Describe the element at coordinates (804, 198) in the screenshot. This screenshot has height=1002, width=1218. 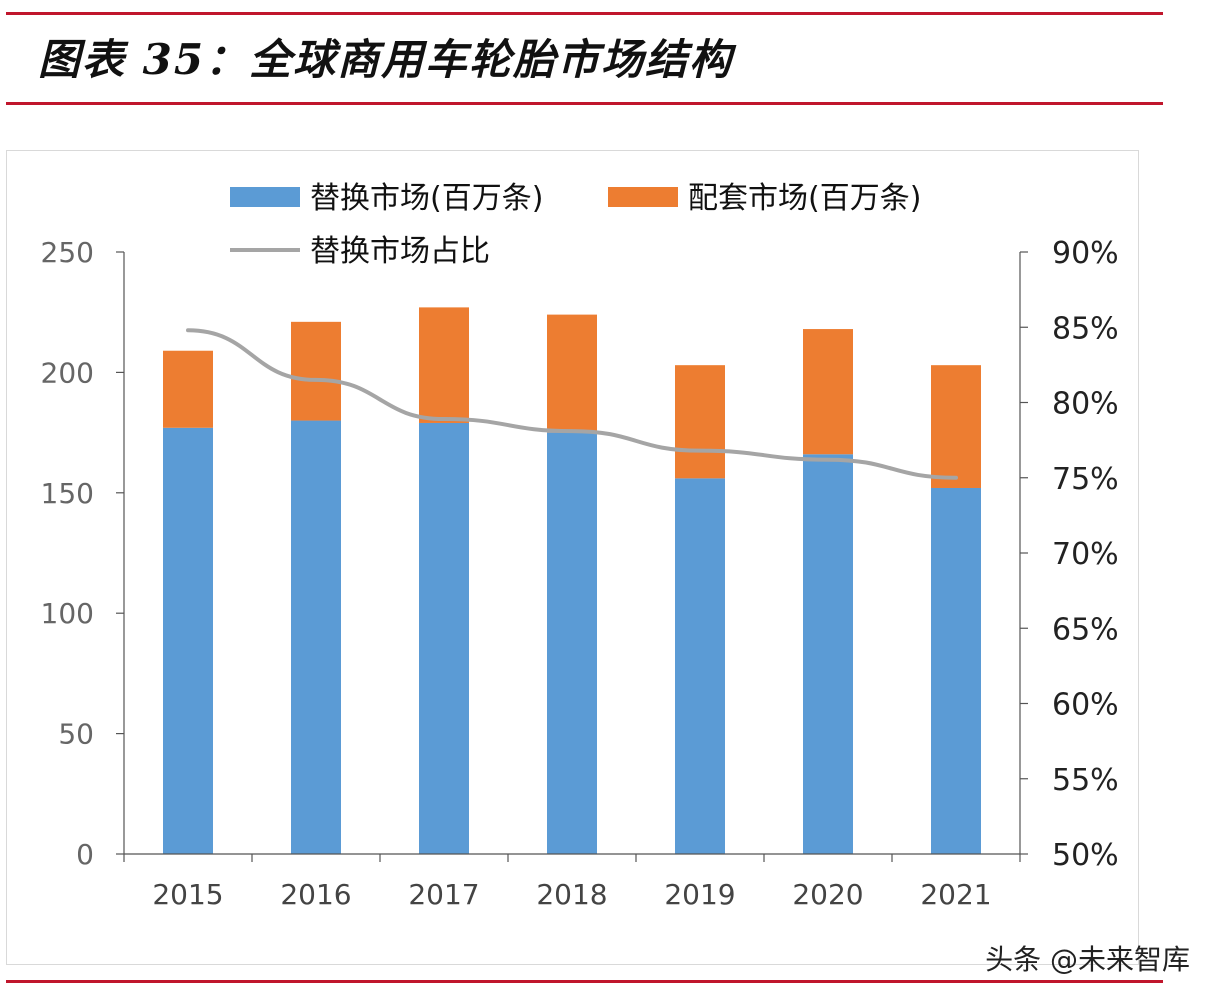
I see `legend-label-1: 配套市场(百万条)` at that location.